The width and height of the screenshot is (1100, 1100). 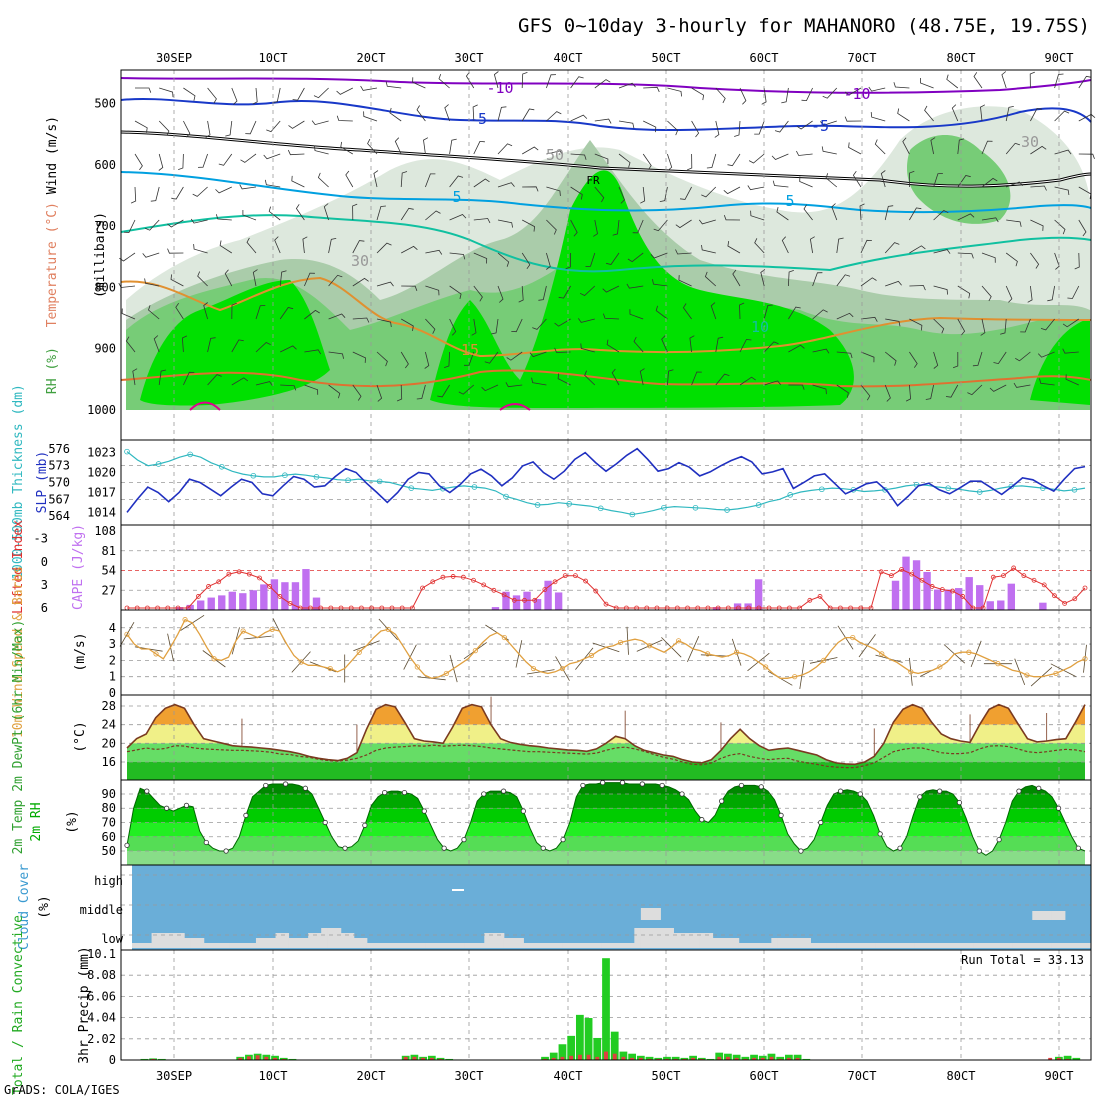 What do you see at coordinates (1059, 1076) in the screenshot?
I see `bottom-date-tick: 90CT` at bounding box center [1059, 1076].